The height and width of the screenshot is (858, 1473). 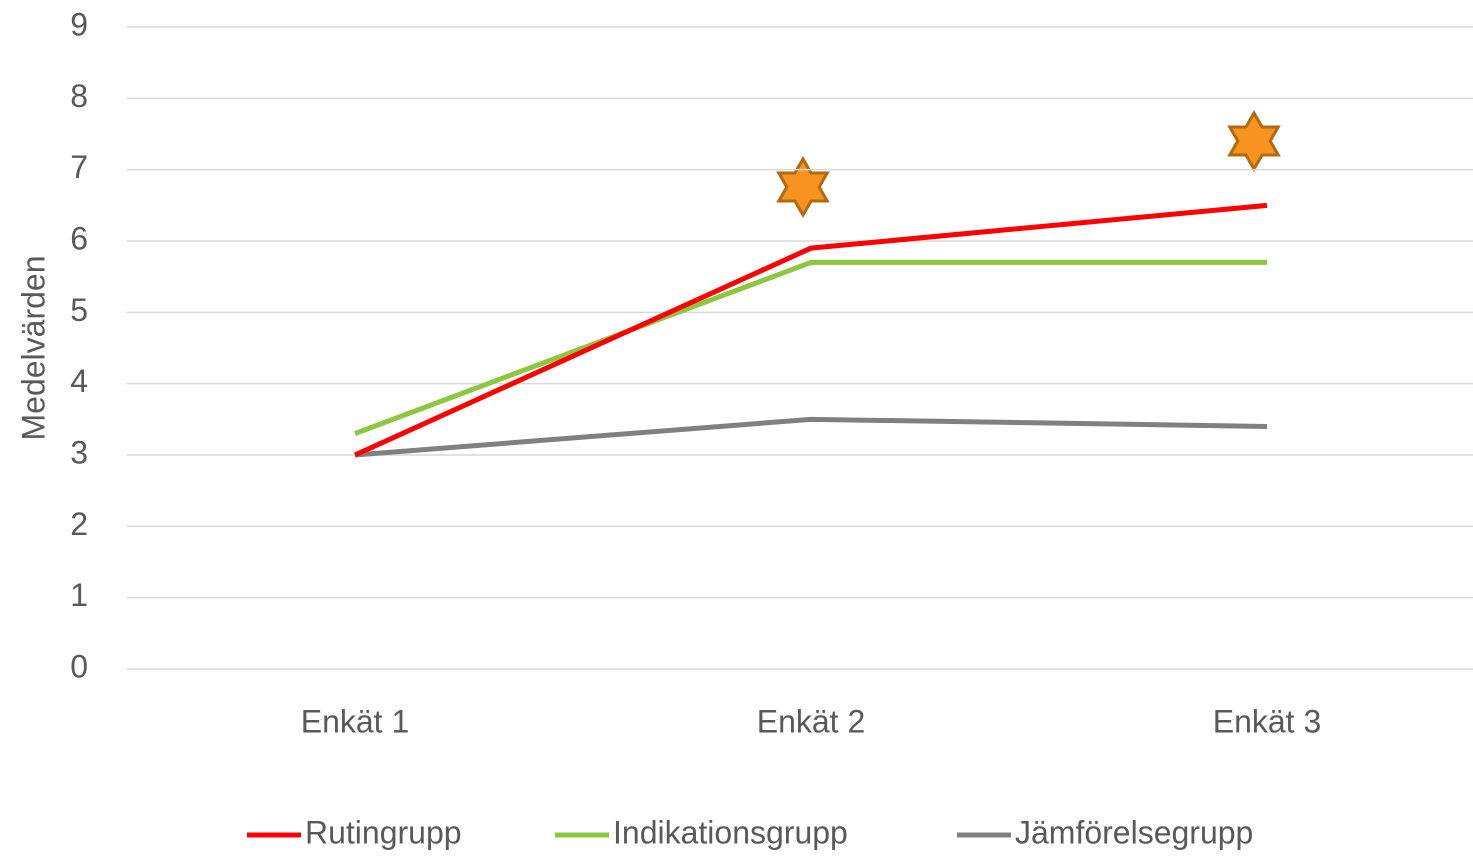 What do you see at coordinates (383, 832) in the screenshot?
I see `legend-label: Rutingrupp` at bounding box center [383, 832].